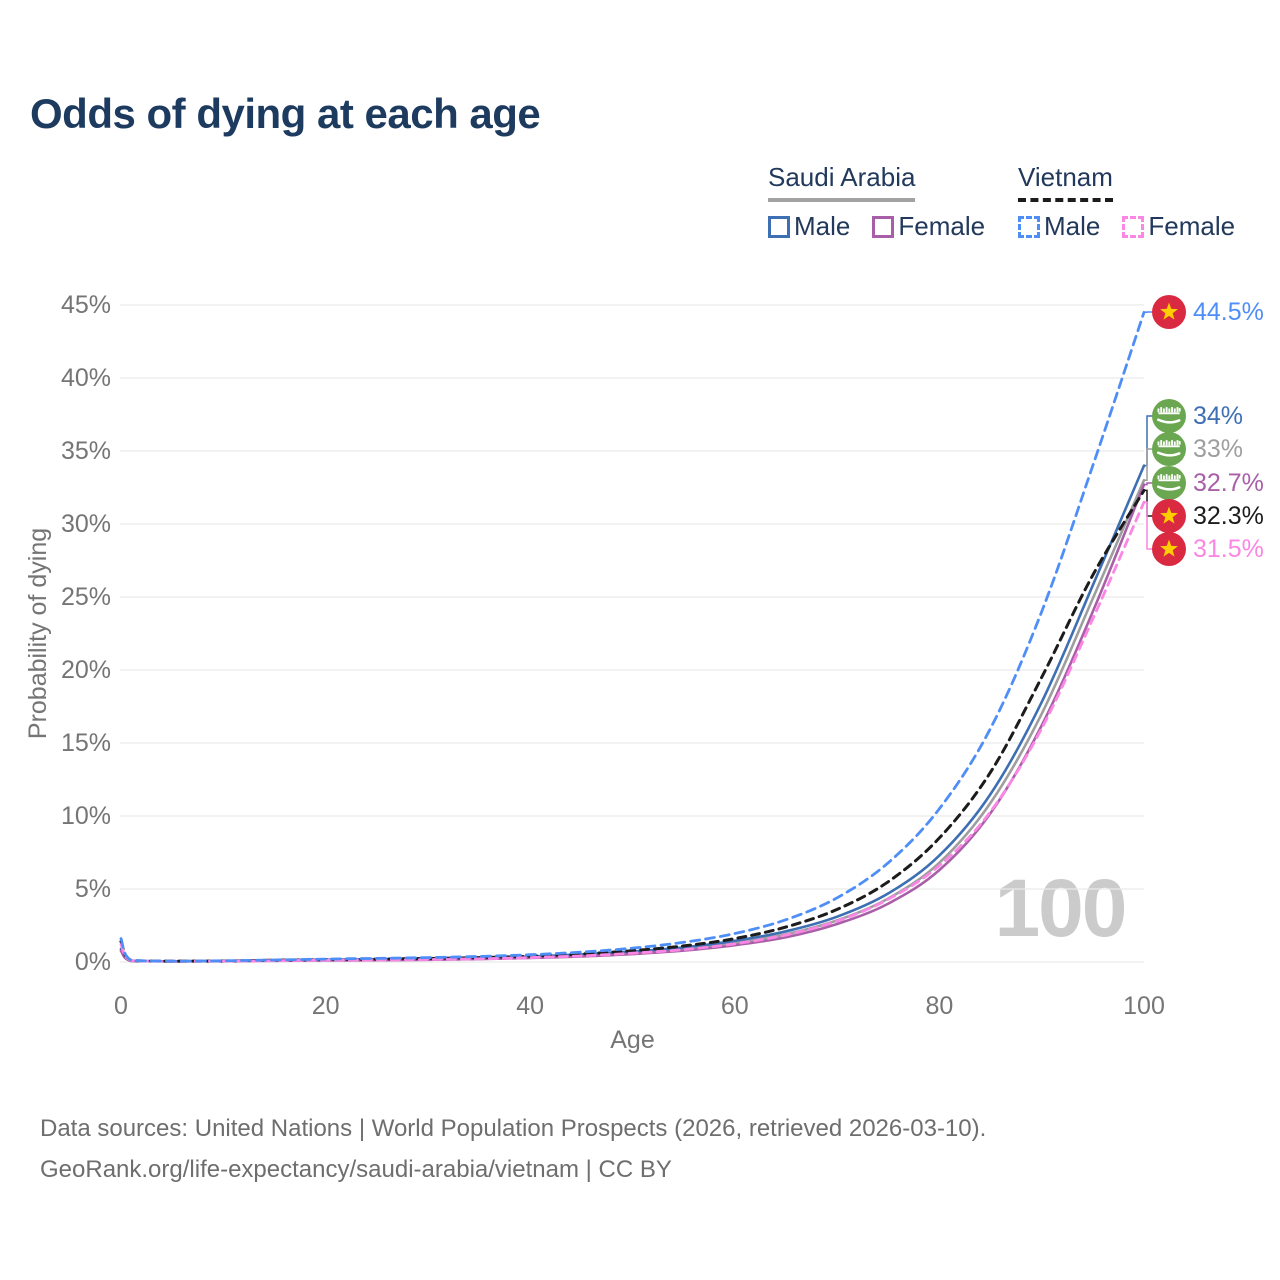  What do you see at coordinates (942, 226) in the screenshot?
I see `legend-label-saudi-female: Female` at bounding box center [942, 226].